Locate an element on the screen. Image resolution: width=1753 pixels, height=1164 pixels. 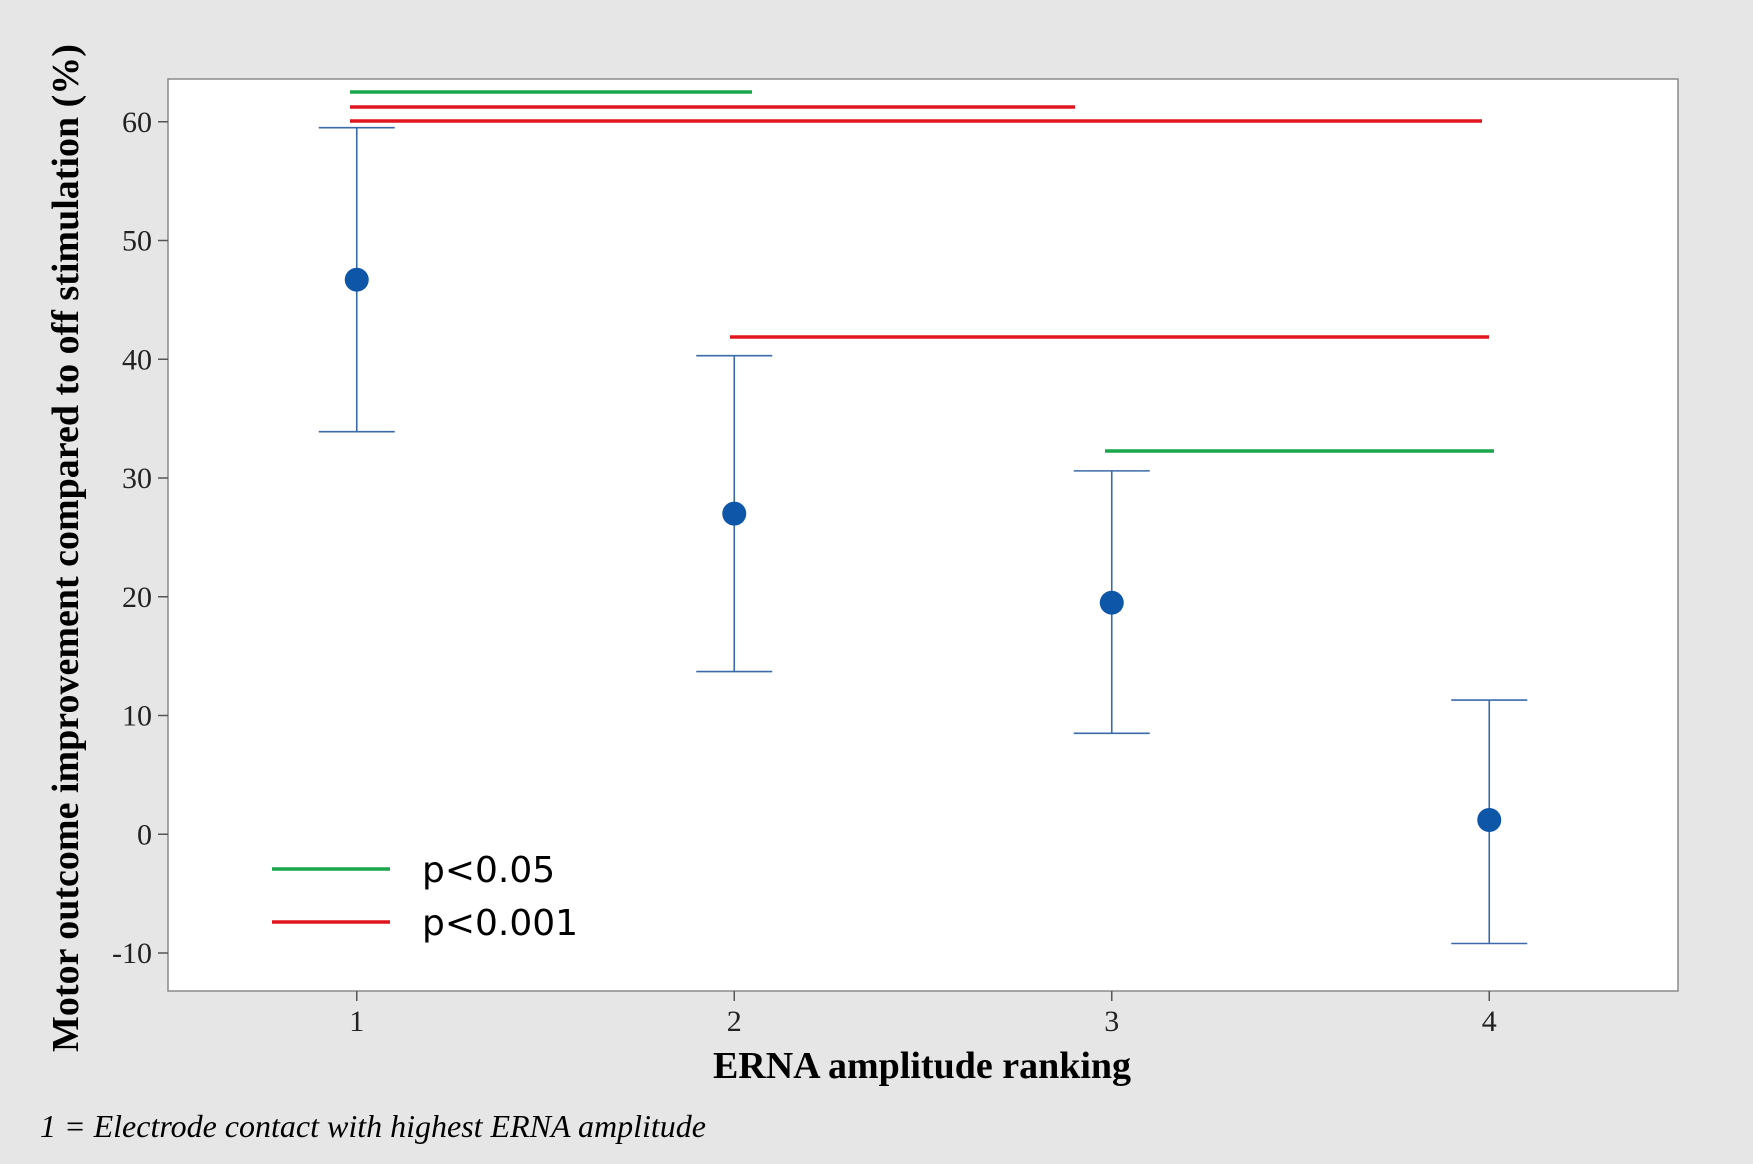
y-tick-label: 30 is located at coordinates (137, 478).